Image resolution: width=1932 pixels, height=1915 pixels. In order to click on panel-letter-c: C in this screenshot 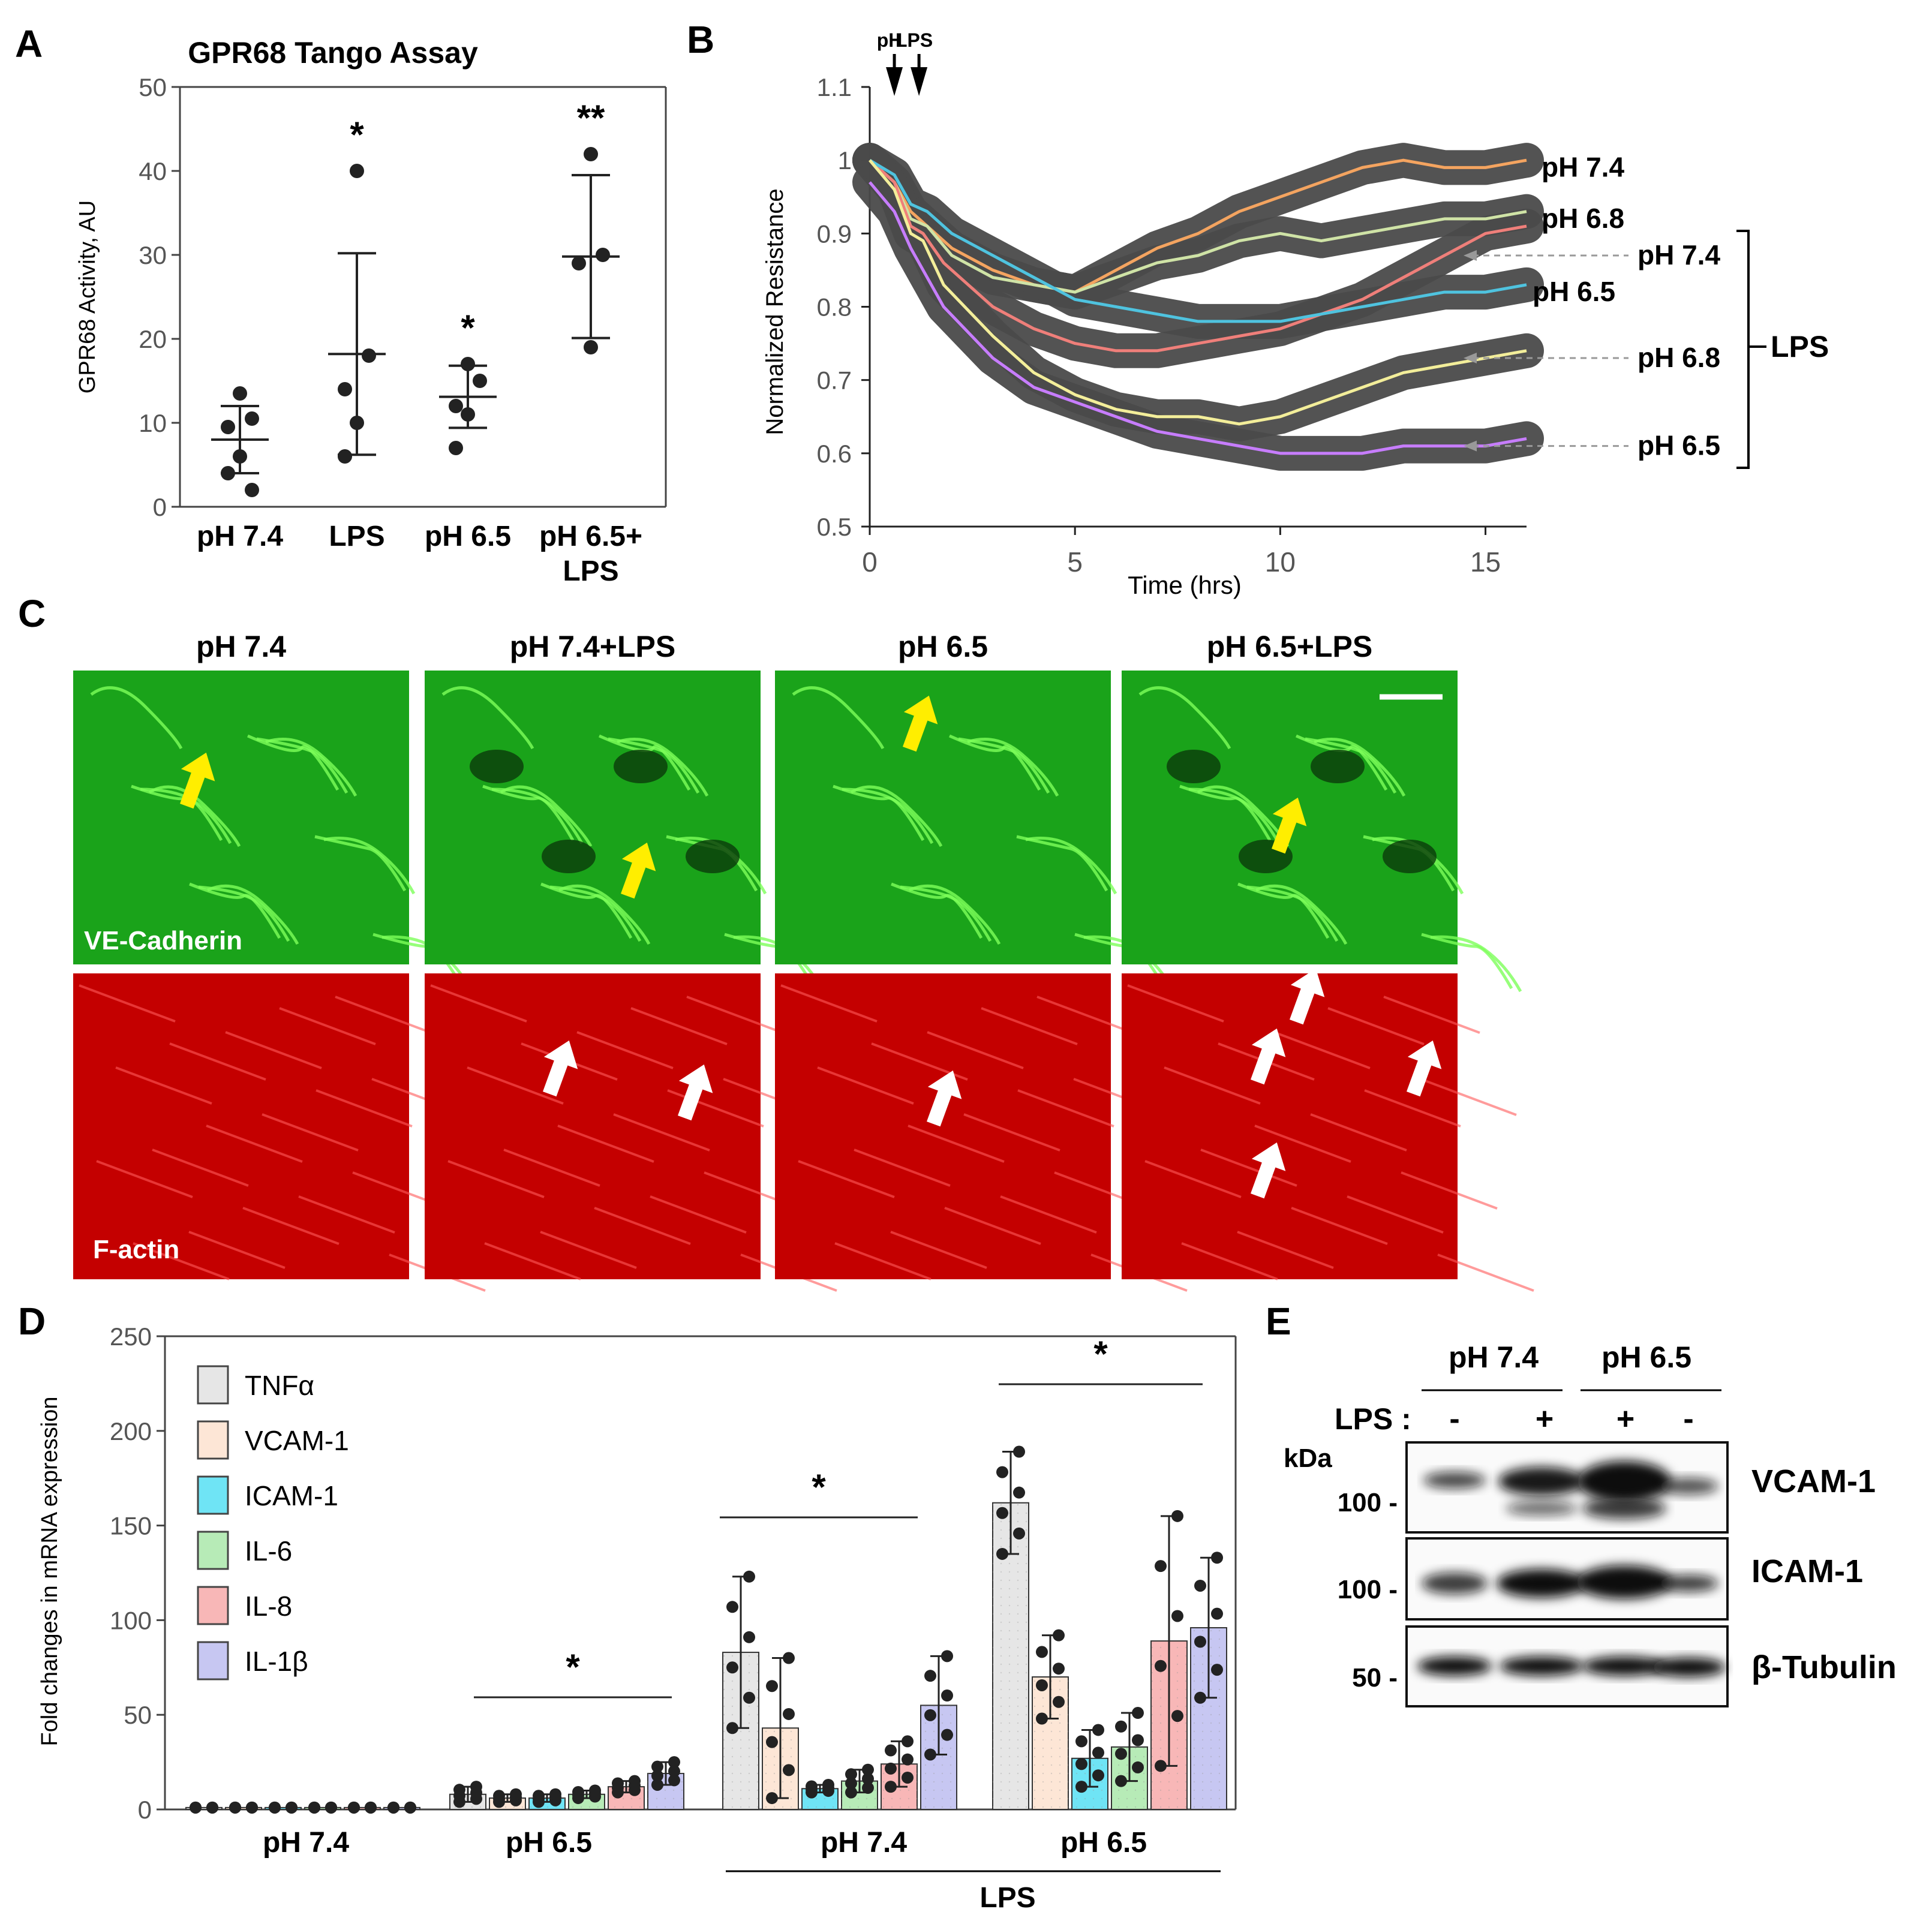, I will do `click(32, 613)`.